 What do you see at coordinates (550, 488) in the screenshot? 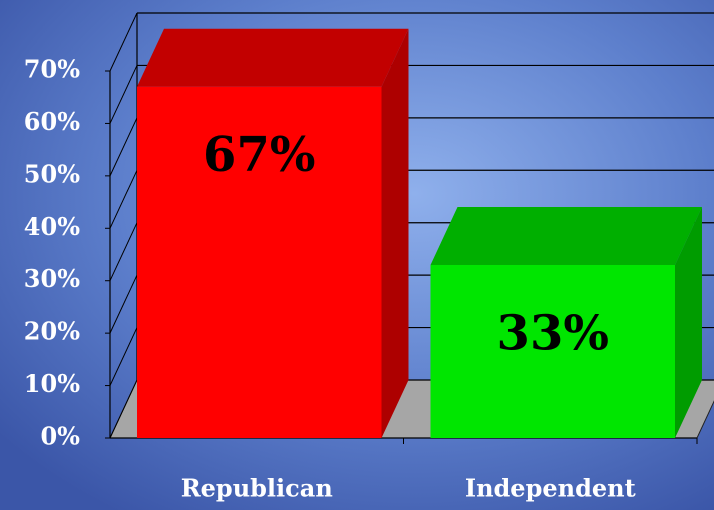
I see `x-tick-label: Independent` at bounding box center [550, 488].